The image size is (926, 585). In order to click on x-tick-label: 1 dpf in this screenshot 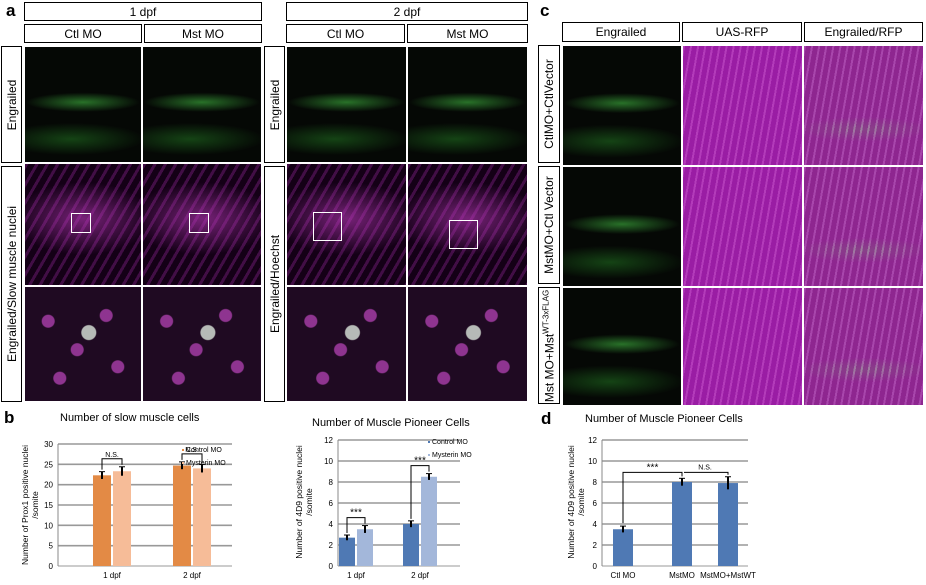, I will do `click(112, 575)`.